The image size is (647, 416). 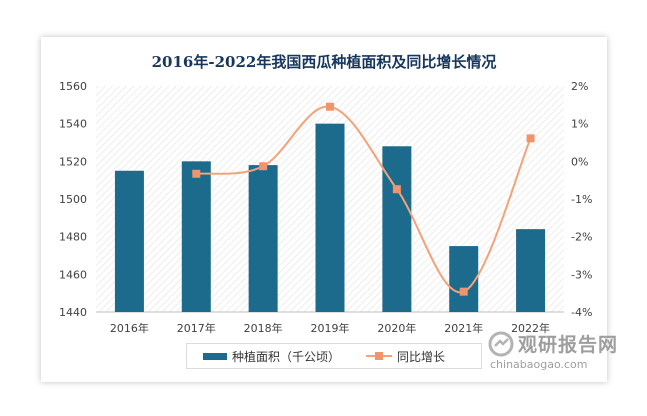 What do you see at coordinates (379, 356) in the screenshot?
I see `legend-swatch-line` at bounding box center [379, 356].